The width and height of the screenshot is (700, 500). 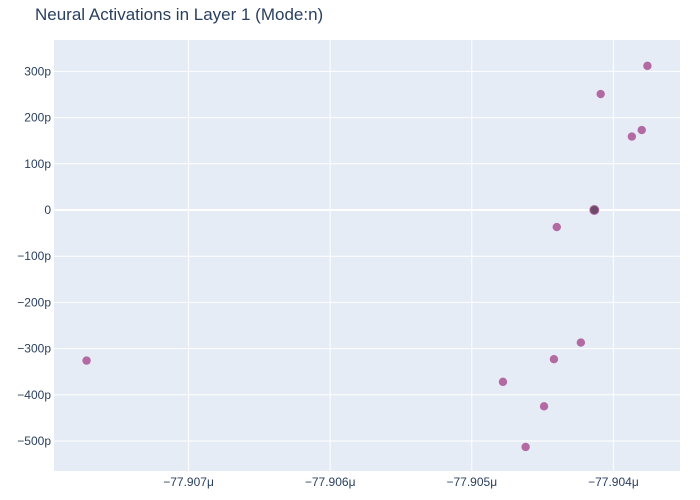 I want to click on y-tick-label: −100p, so click(x=34, y=256).